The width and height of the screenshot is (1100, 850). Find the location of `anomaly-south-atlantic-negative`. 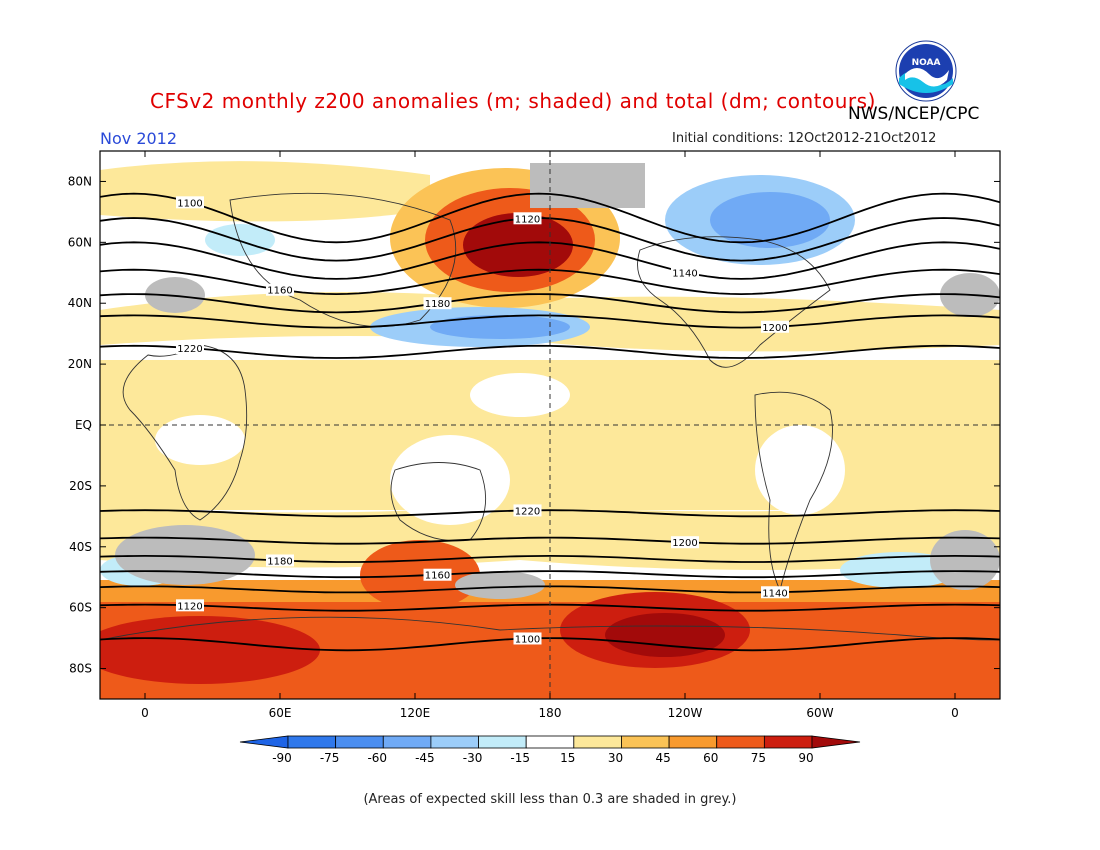

anomaly-south-atlantic-negative is located at coordinates (900, 570).